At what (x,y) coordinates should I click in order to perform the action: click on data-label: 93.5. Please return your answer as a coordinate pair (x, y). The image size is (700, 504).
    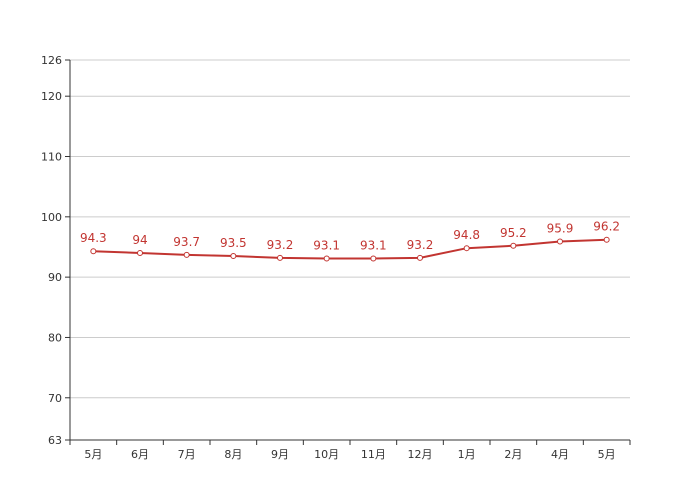
    Looking at the image, I should click on (233, 243).